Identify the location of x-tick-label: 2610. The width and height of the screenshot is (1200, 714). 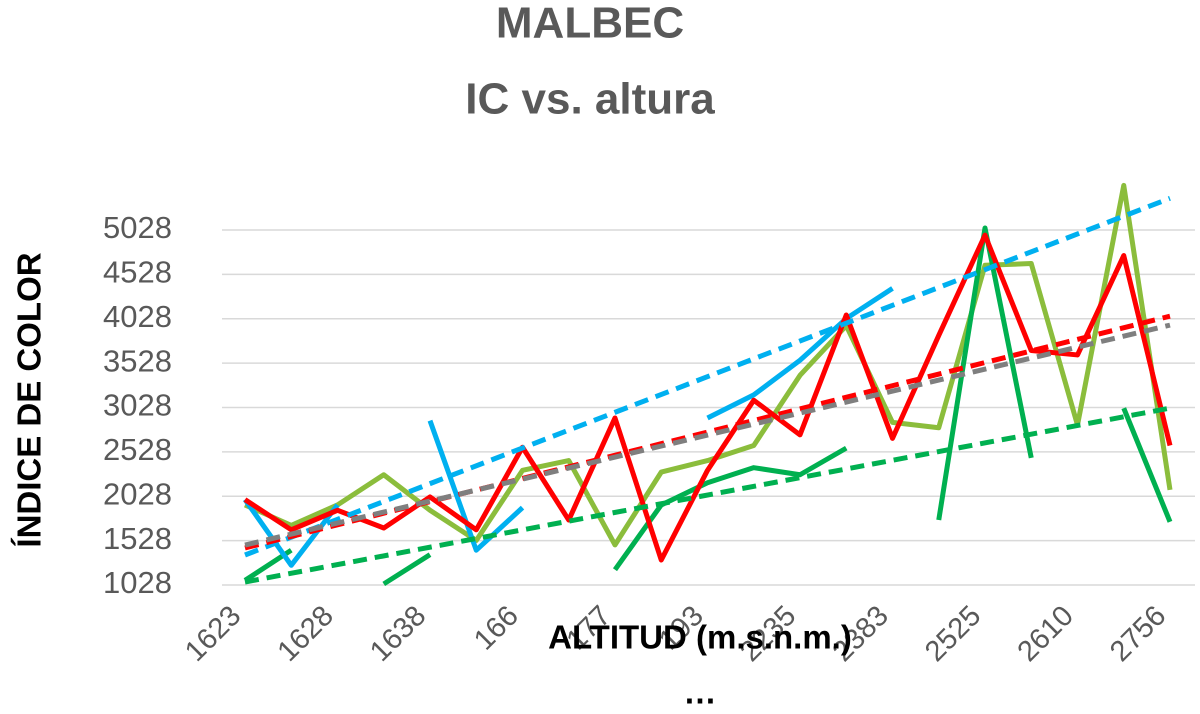
(1046, 634).